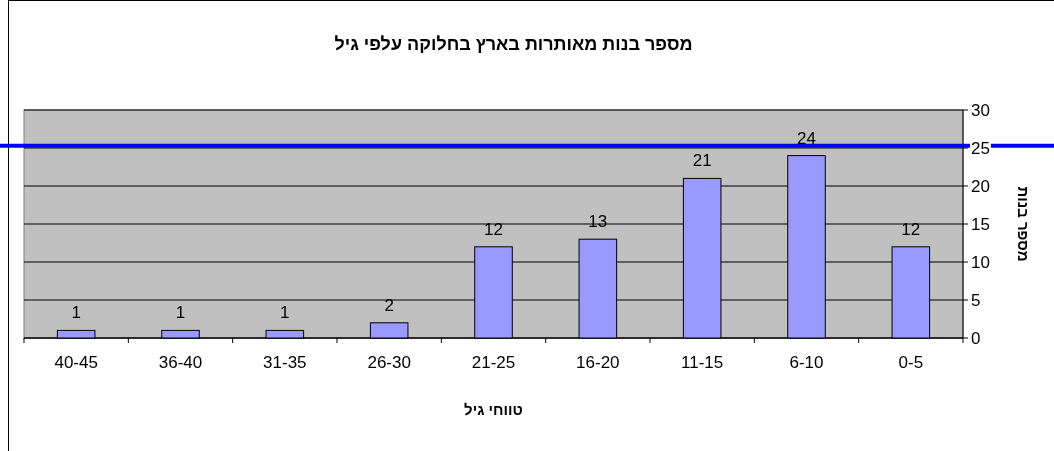 The image size is (1054, 451). What do you see at coordinates (806, 138) in the screenshot?
I see `data-label: 24` at bounding box center [806, 138].